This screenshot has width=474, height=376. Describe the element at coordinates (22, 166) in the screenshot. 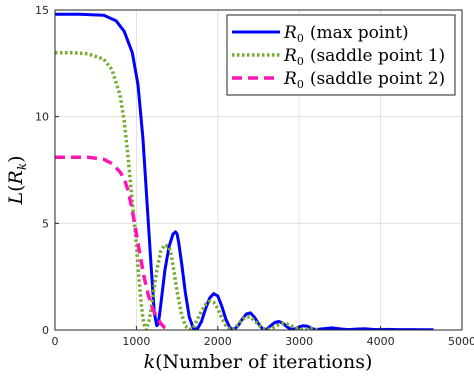

I see `y-axis-label-sub: k` at that location.